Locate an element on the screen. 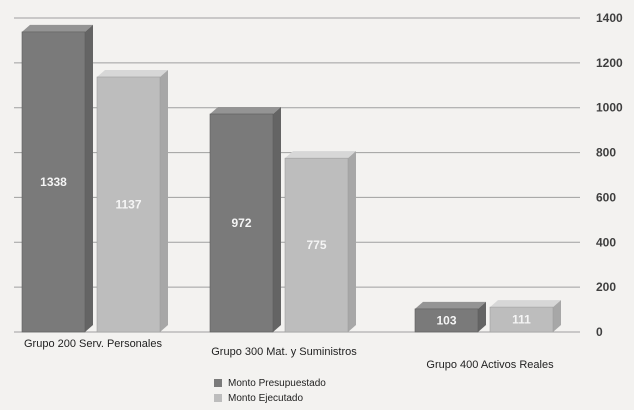 The image size is (634, 410). x-category-label: Grupo 300 Mat. y Suministros is located at coordinates (284, 352).